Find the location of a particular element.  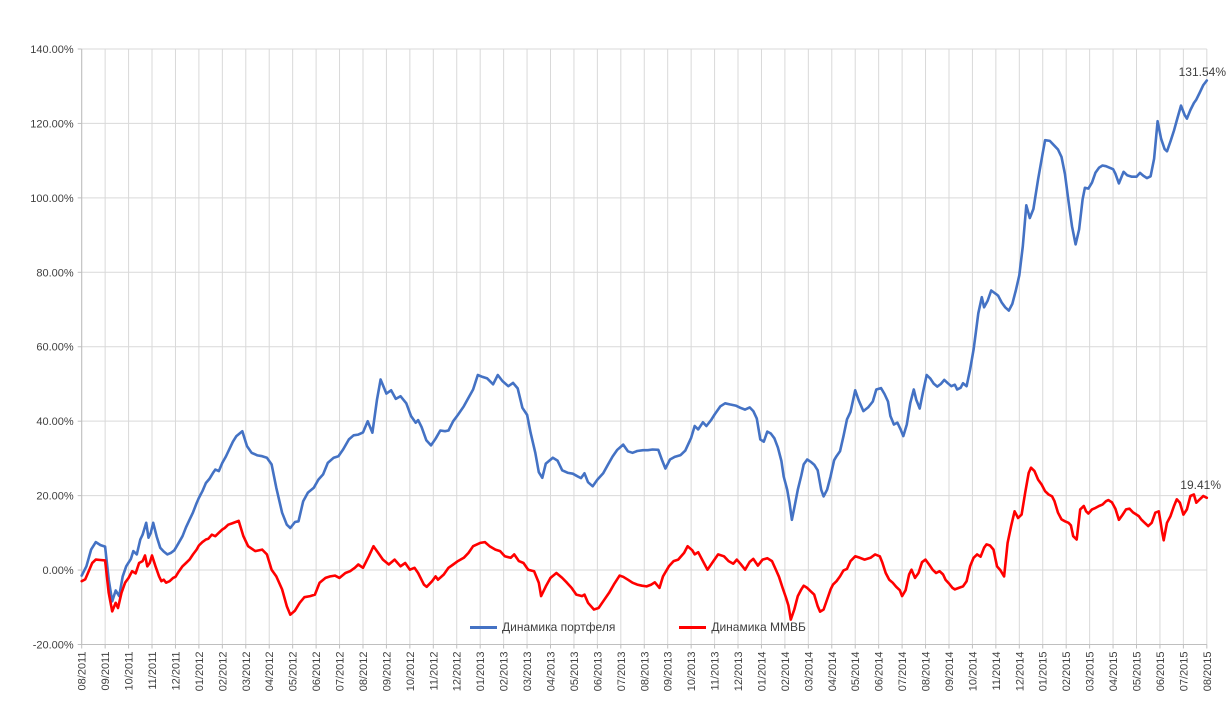

svg-text: 02/2015 is located at coordinates (1067, 672).